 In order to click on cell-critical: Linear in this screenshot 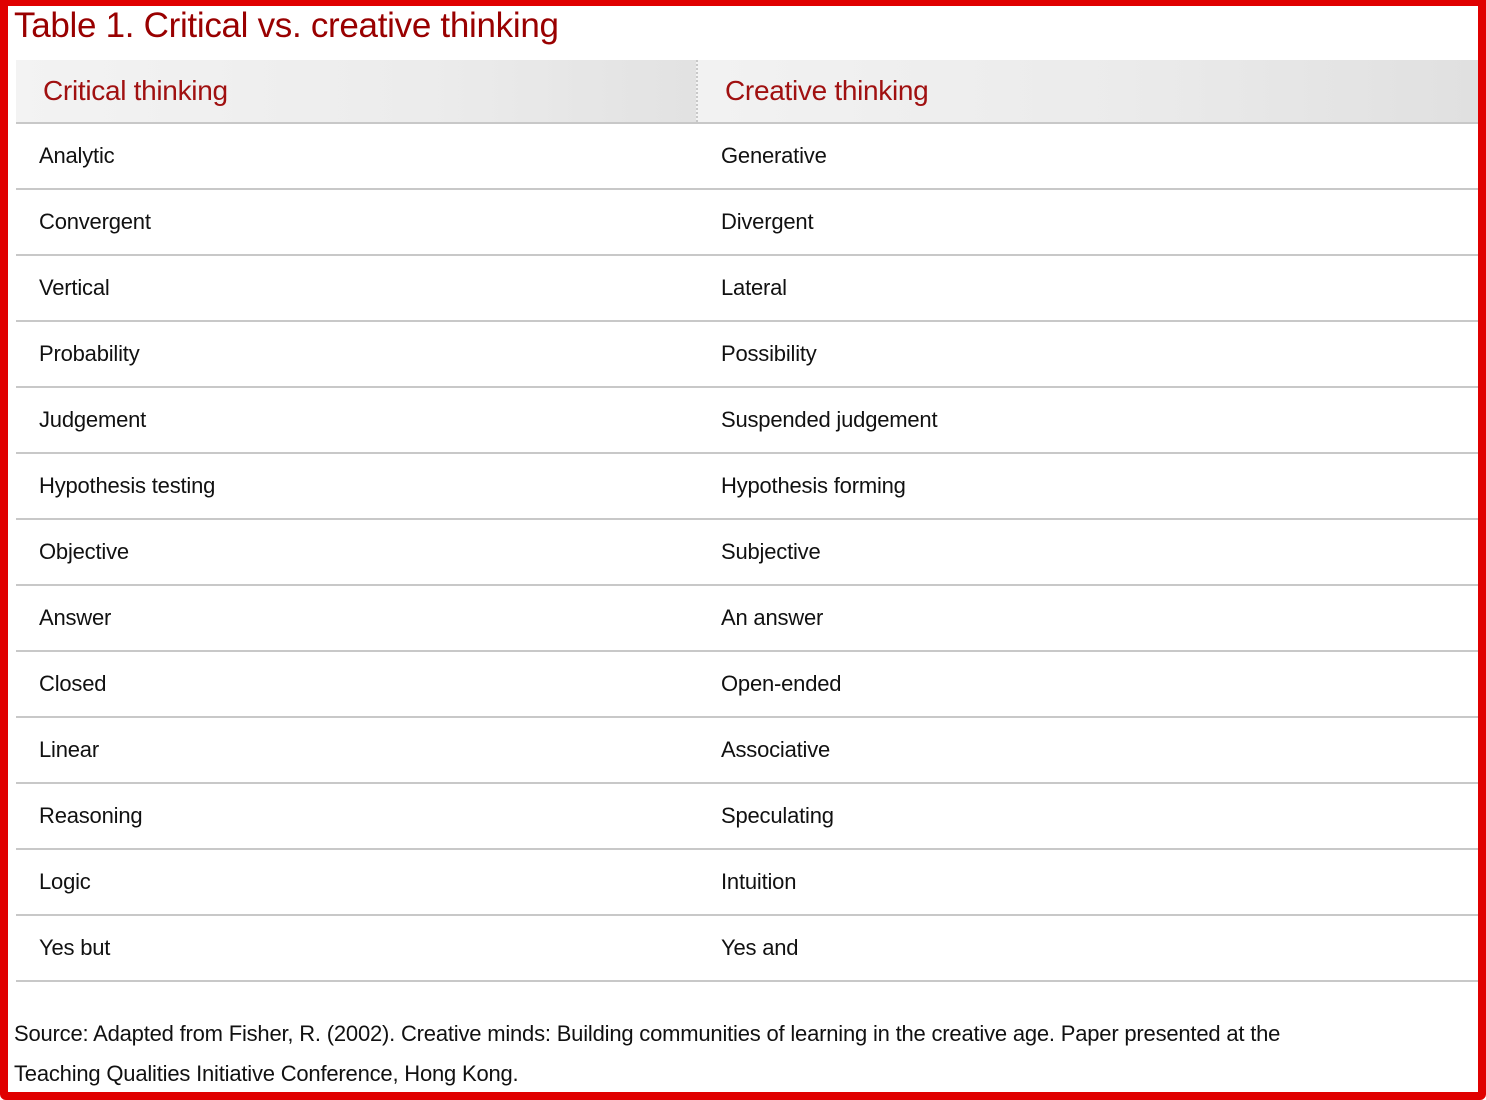, I will do `click(69, 749)`.